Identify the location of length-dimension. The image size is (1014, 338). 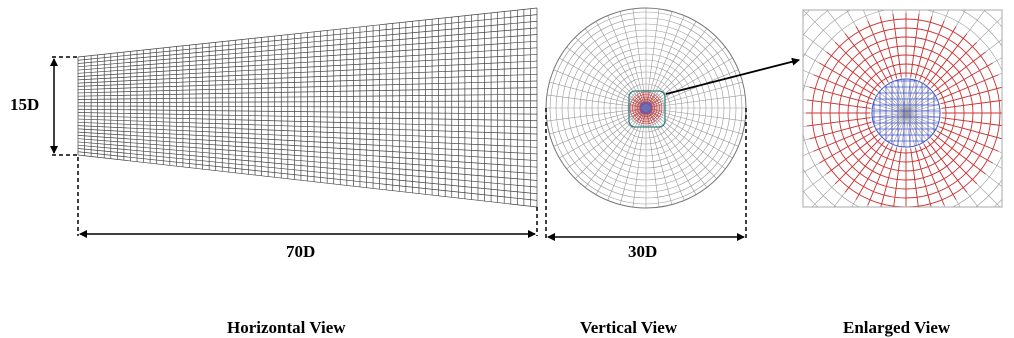
(307, 197).